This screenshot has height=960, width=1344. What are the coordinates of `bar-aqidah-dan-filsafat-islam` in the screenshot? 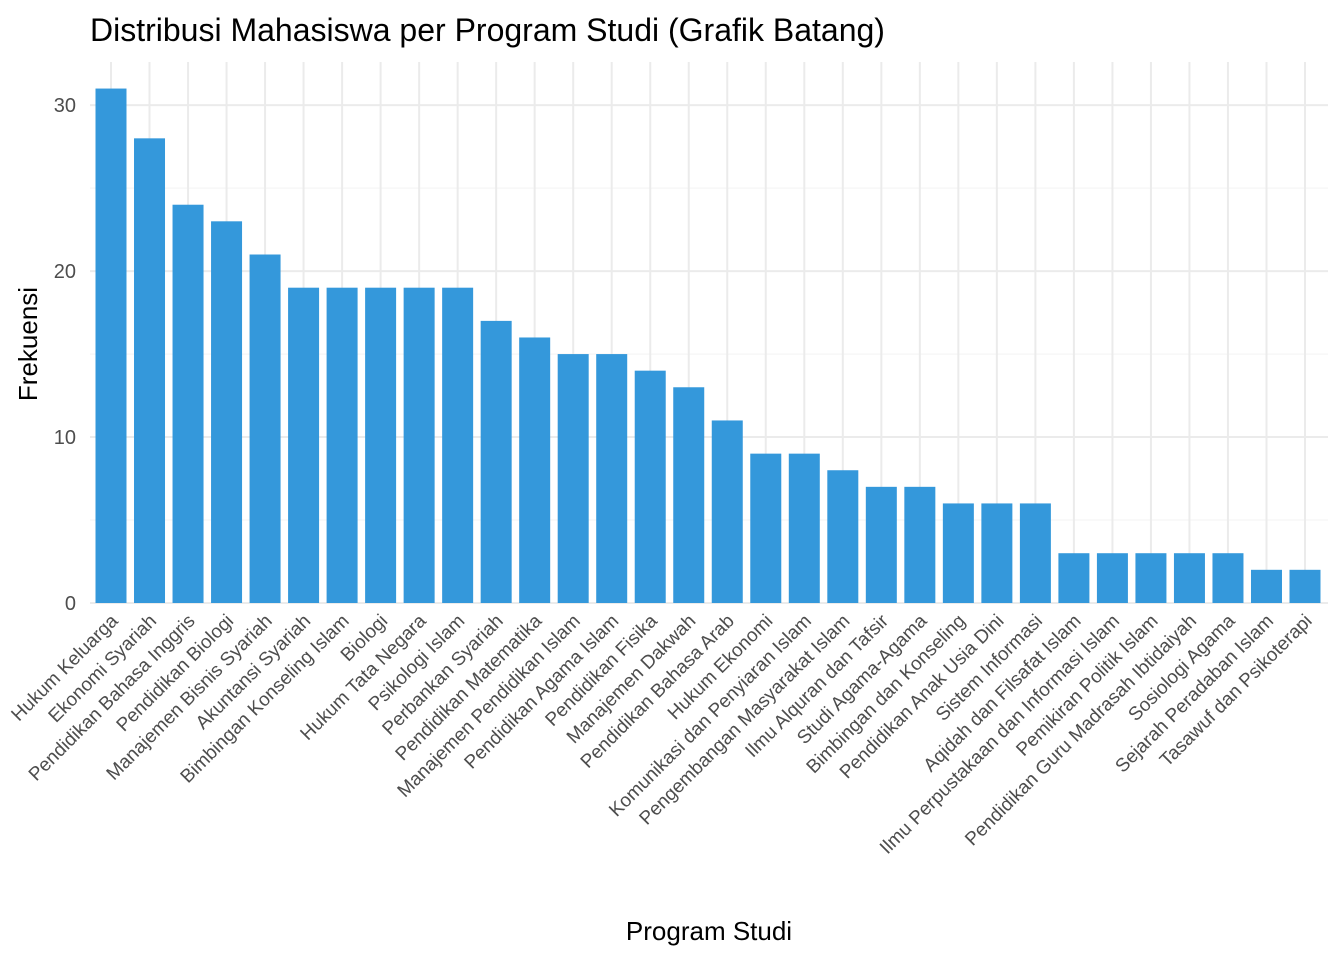 It's located at (1074, 578).